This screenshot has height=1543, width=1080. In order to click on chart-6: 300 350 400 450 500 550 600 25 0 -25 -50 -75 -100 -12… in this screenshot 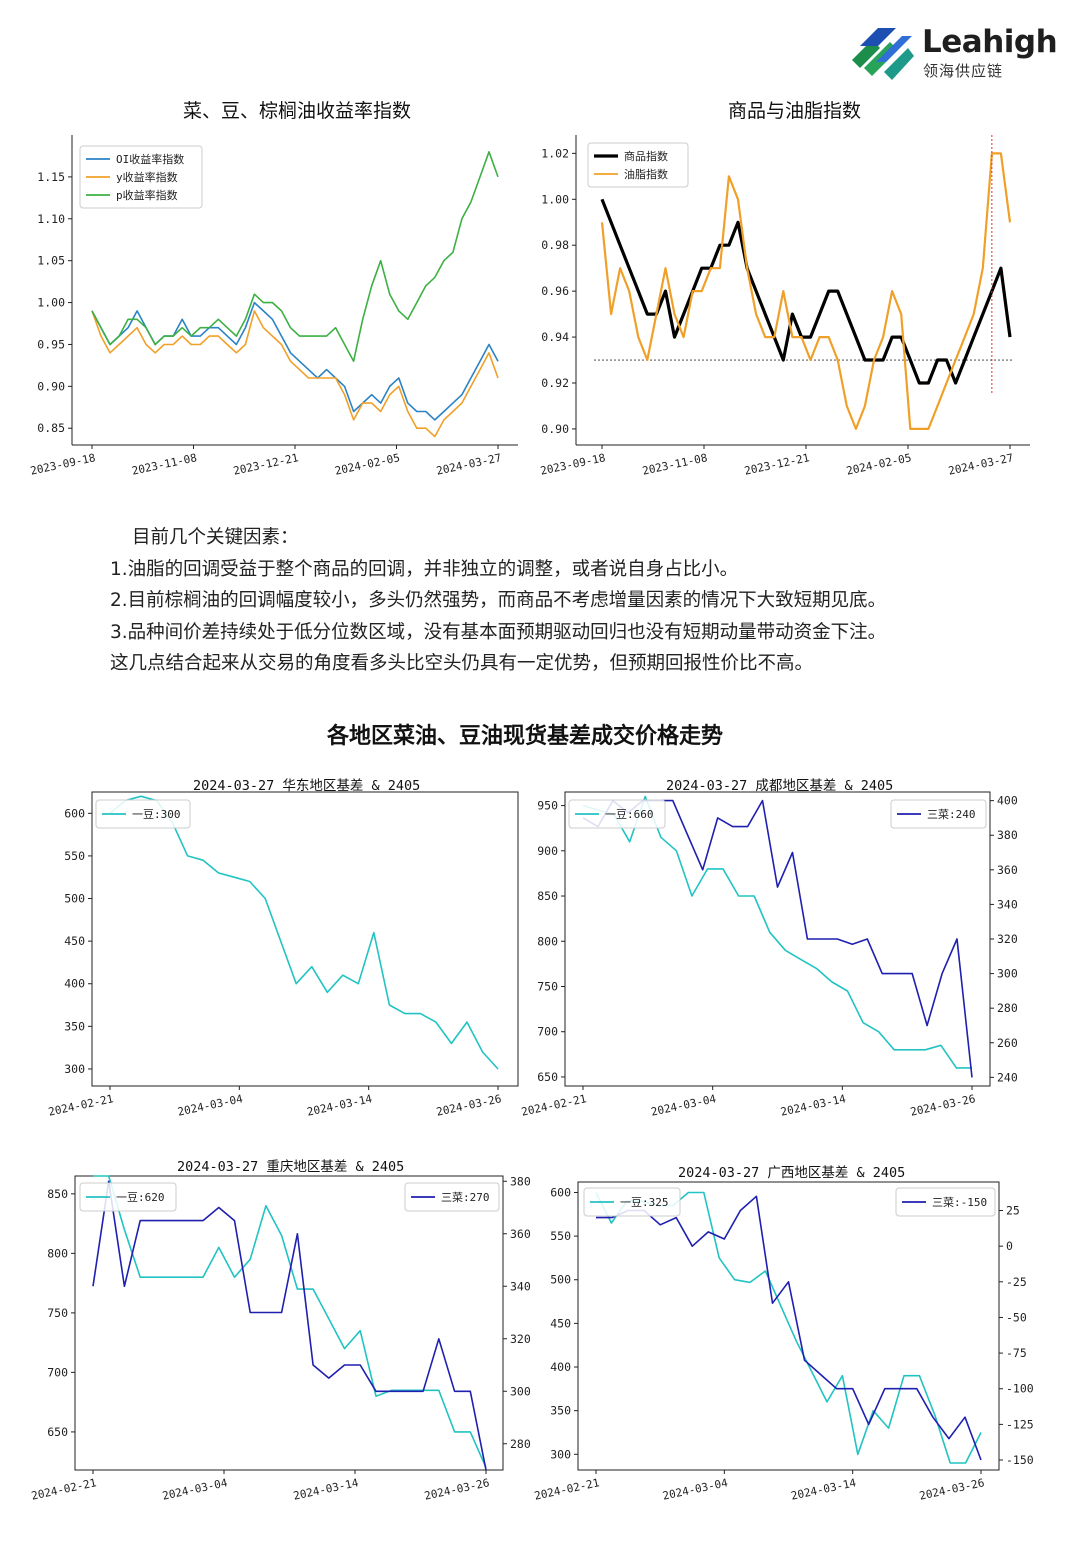, I will do `click(783, 1342)`.